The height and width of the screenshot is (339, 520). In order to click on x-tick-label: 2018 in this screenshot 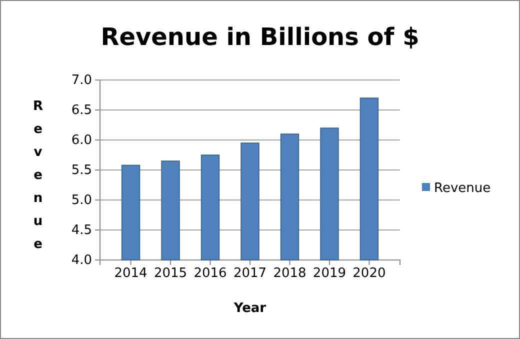, I will do `click(289, 274)`.